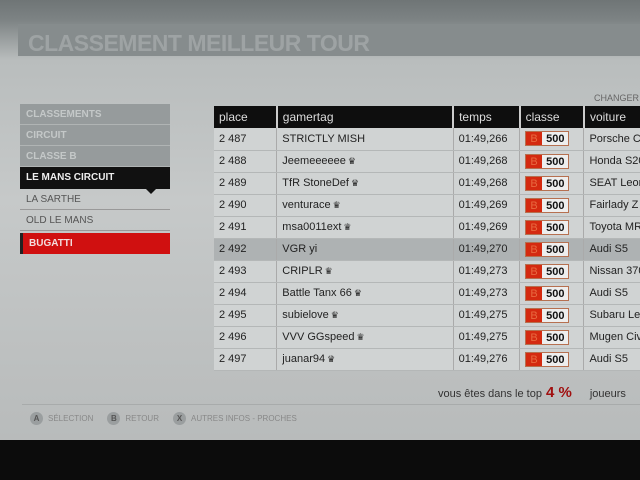  What do you see at coordinates (487, 271) in the screenshot?
I see `time-cell: 01:49,273` at bounding box center [487, 271].